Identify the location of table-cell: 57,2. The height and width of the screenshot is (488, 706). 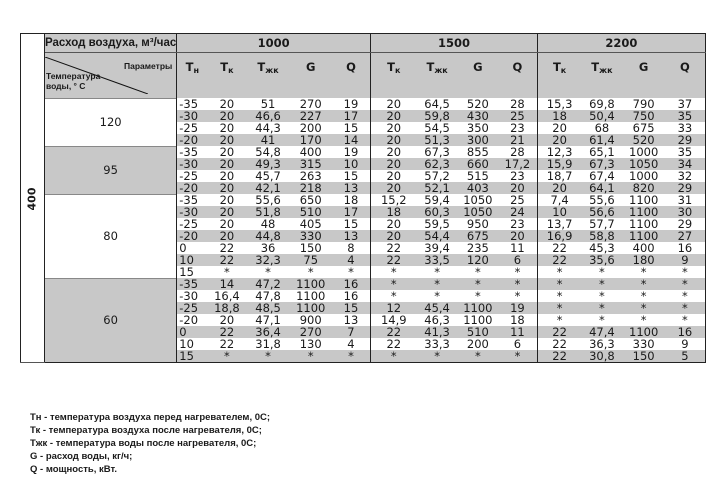
(437, 176).